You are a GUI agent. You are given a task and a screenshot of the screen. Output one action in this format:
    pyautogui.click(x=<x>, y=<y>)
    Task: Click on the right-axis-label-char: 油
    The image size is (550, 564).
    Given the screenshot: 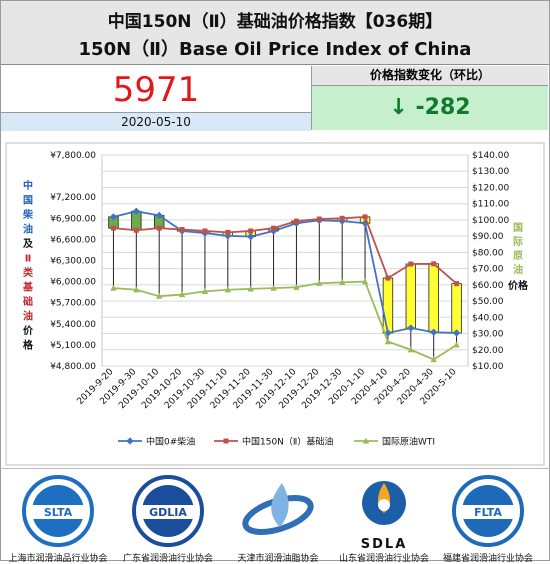 What is the action you would take?
    pyautogui.click(x=518, y=269)
    